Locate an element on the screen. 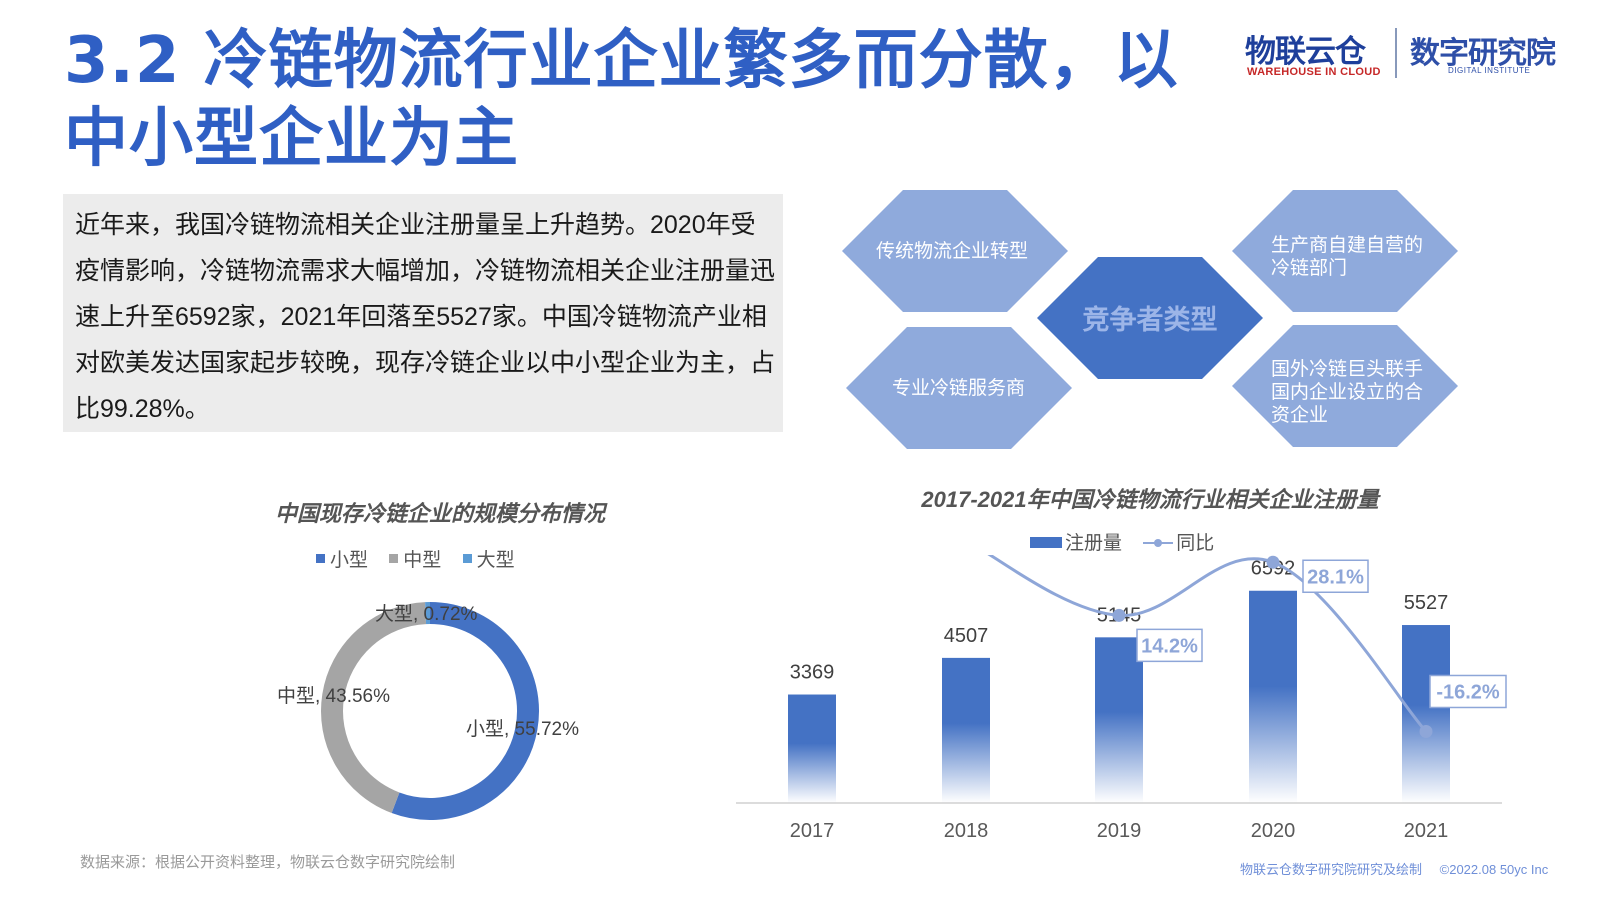 The width and height of the screenshot is (1600, 899). bar-chart-title: 2017-2021年中国冷链物流行业相关企业注册量 is located at coordinates (1150, 499).